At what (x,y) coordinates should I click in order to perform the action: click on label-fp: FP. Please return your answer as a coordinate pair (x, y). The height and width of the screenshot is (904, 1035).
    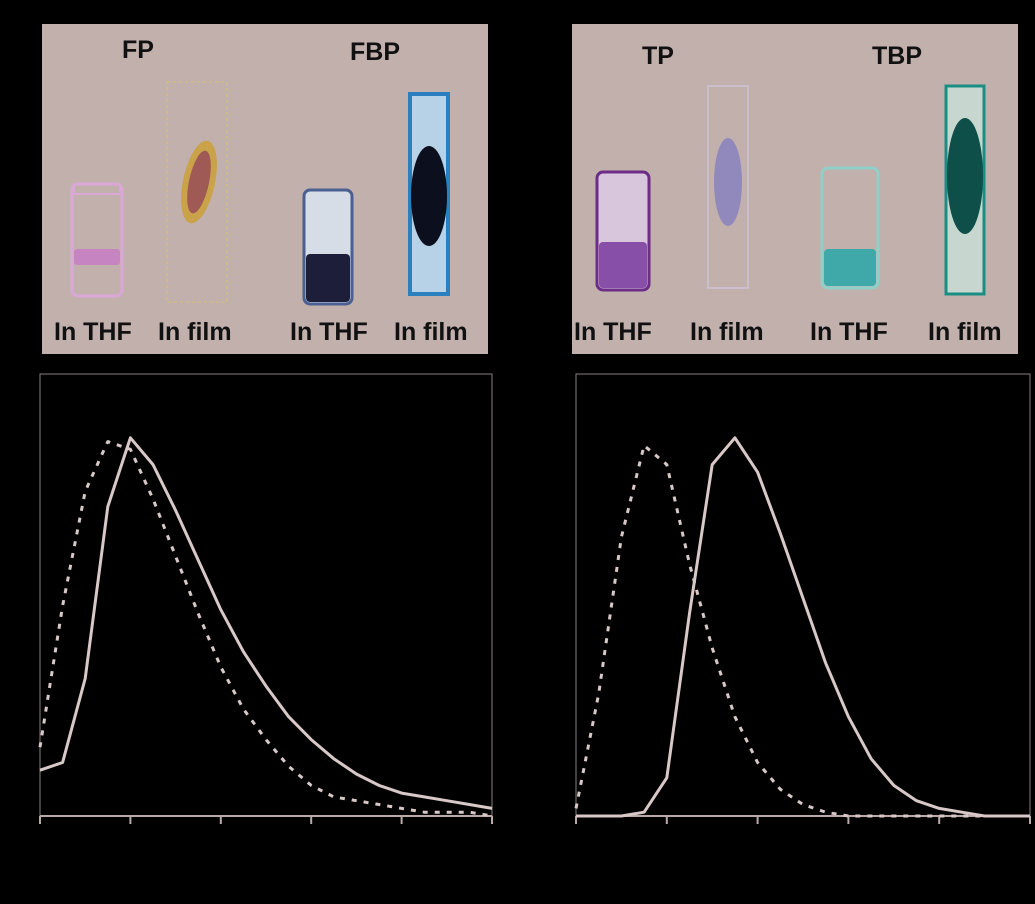
    Looking at the image, I should click on (138, 50).